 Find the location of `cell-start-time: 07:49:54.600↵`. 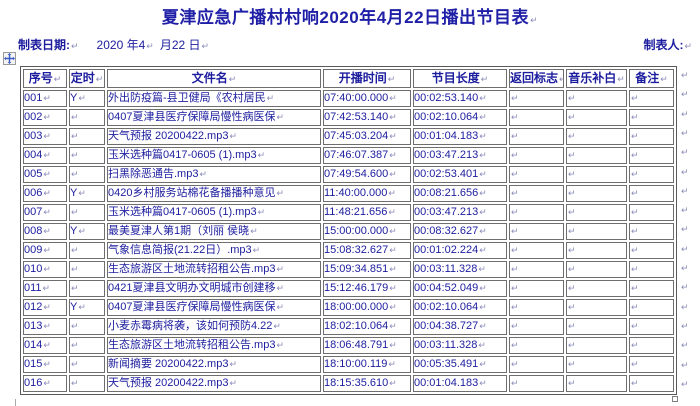

cell-start-time: 07:49:54.600↵ is located at coordinates (367, 174).